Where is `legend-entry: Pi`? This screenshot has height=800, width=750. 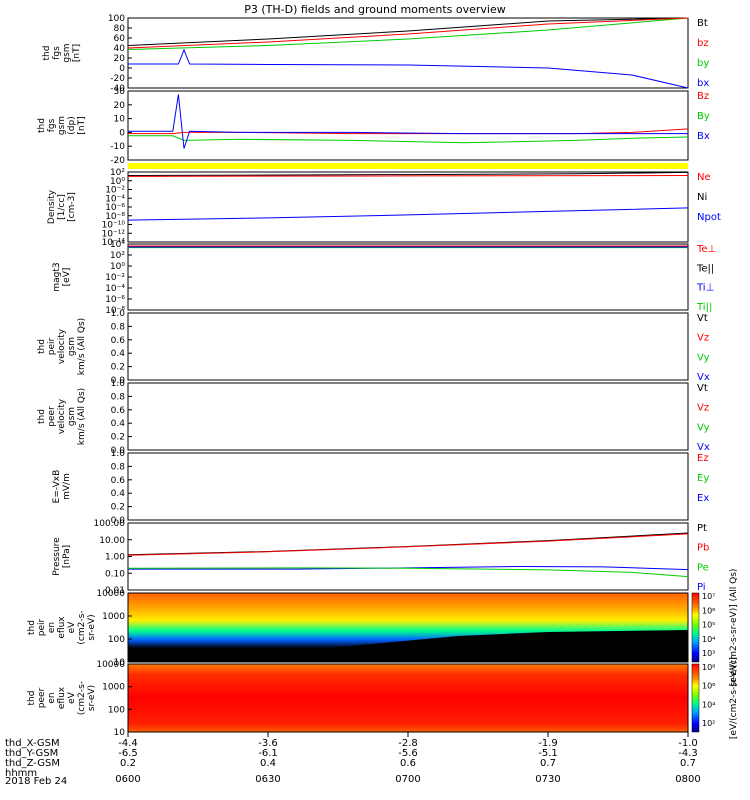 legend-entry: Pi is located at coordinates (701, 587).